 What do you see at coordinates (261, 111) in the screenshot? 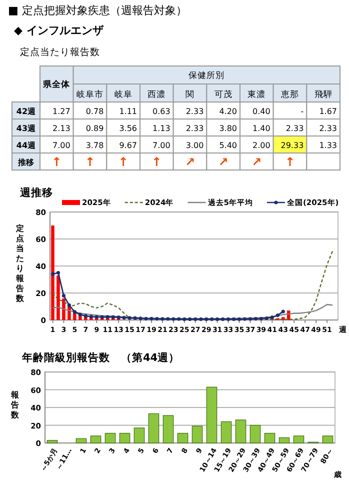
I see `data-label: 0.40` at bounding box center [261, 111].